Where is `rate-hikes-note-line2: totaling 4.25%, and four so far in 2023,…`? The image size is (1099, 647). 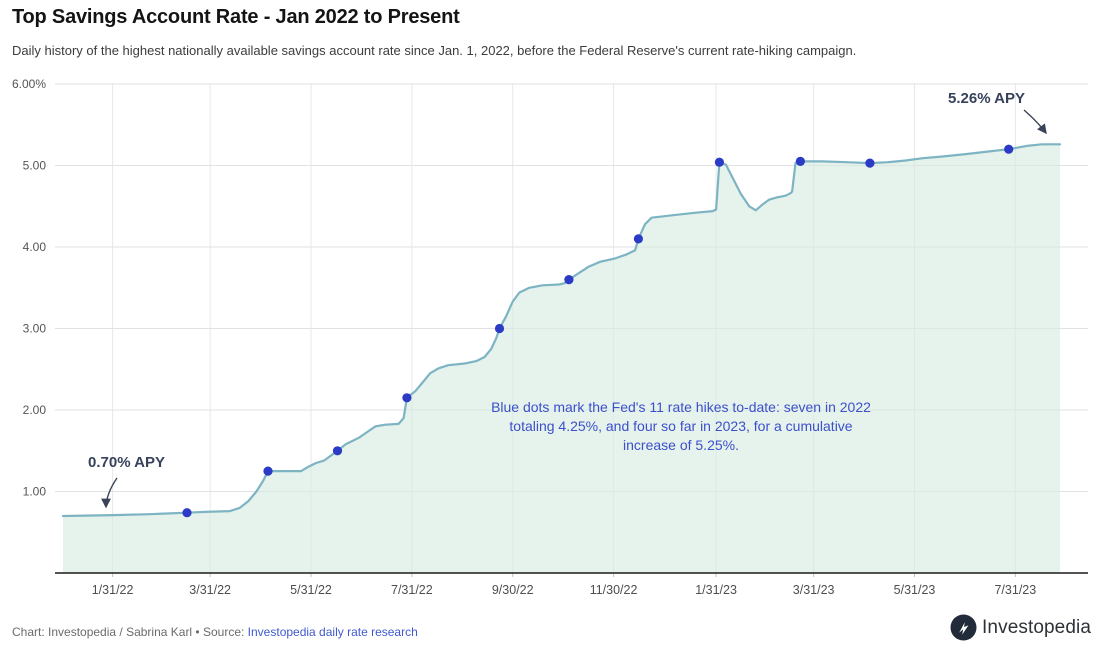 rate-hikes-note-line2: totaling 4.25%, and four so far in 2023,… is located at coordinates (681, 426).